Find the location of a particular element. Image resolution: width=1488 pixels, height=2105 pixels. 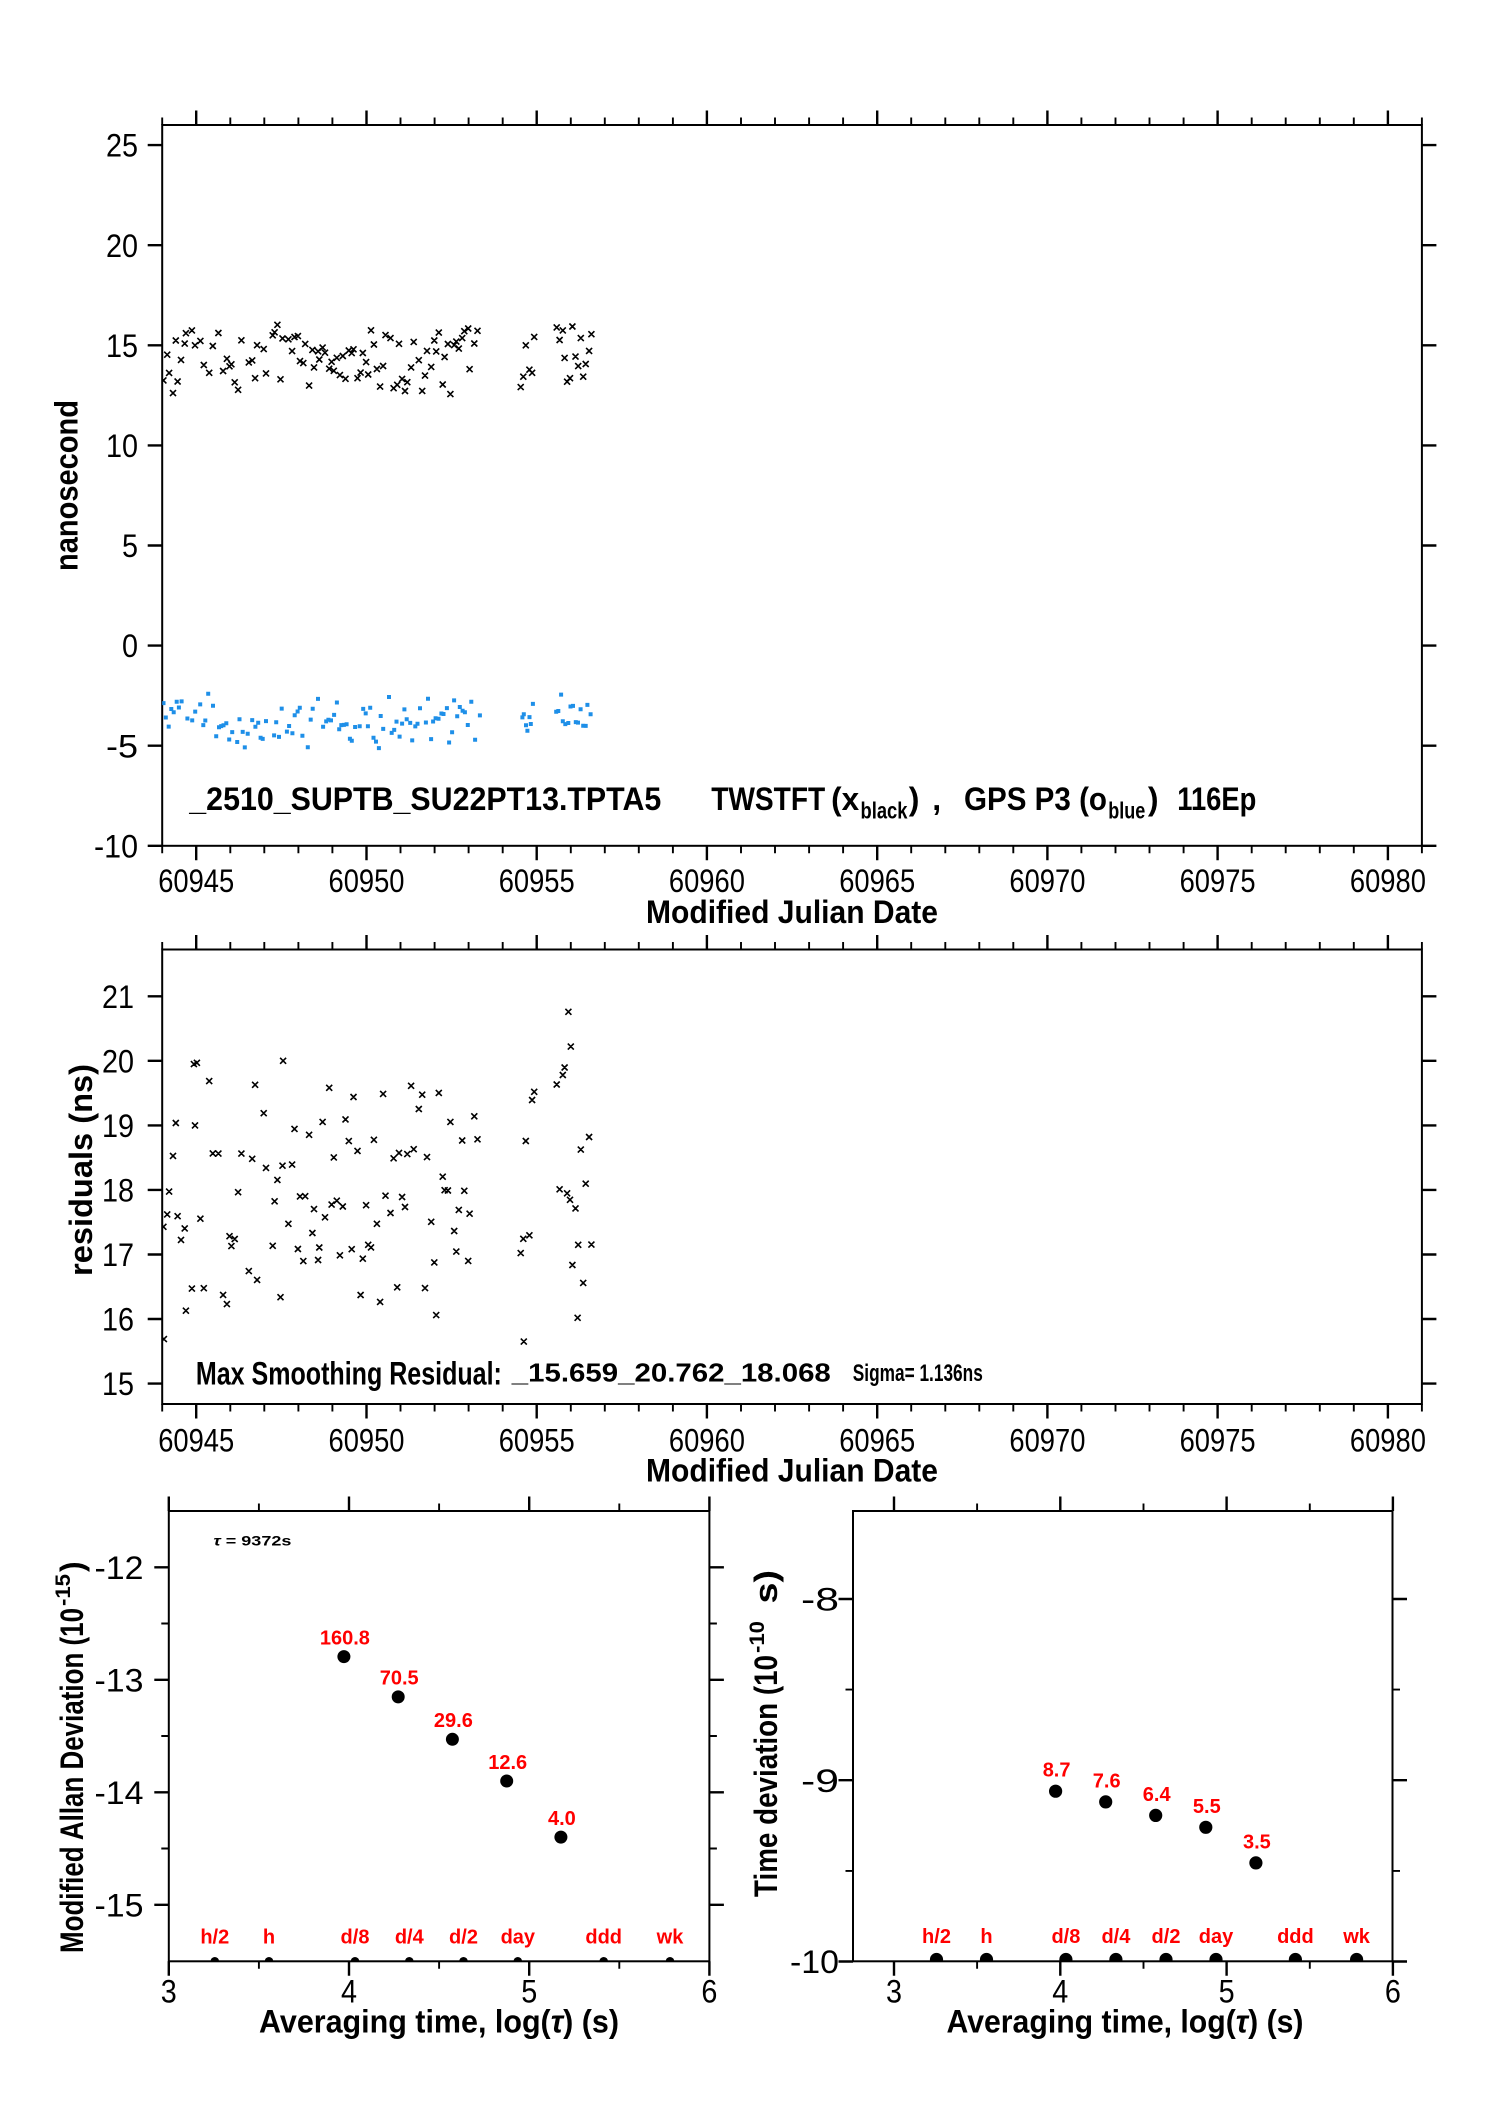

svg-text: 3.5 is located at coordinates (1257, 1842).